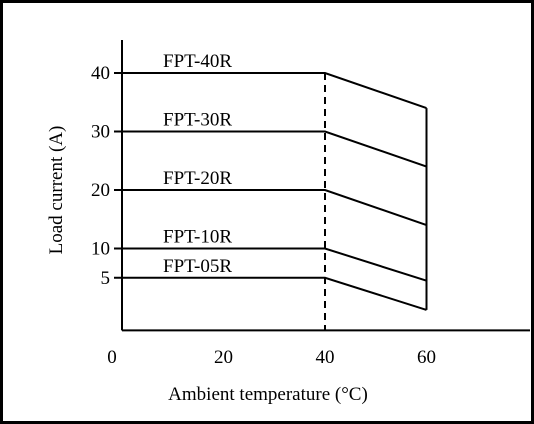  I want to click on y-tick-label-40: 40, so click(100, 73).